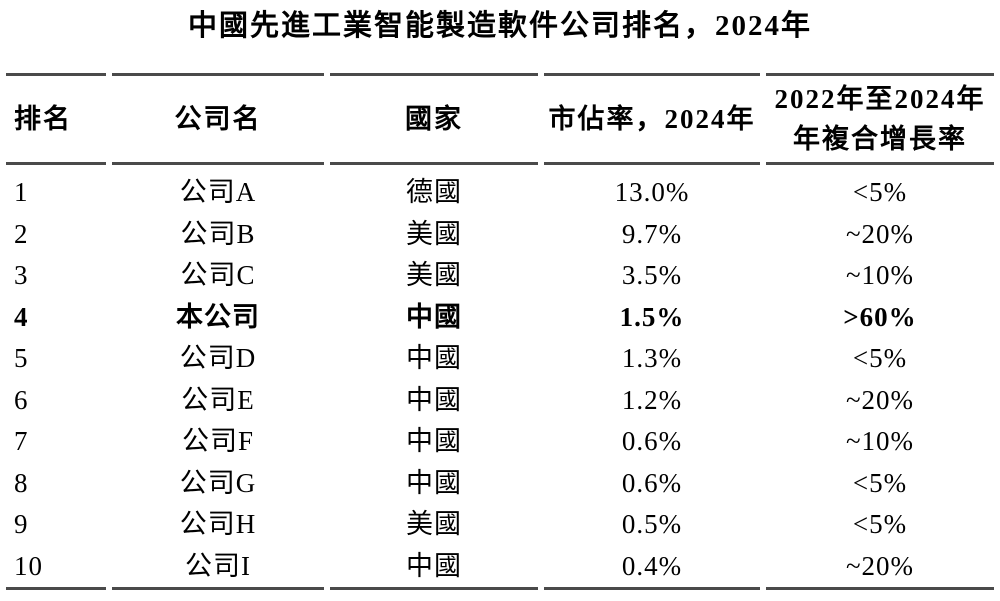 Image resolution: width=1000 pixels, height=601 pixels. What do you see at coordinates (218, 399) in the screenshot?
I see `cell-company: 公司E` at bounding box center [218, 399].